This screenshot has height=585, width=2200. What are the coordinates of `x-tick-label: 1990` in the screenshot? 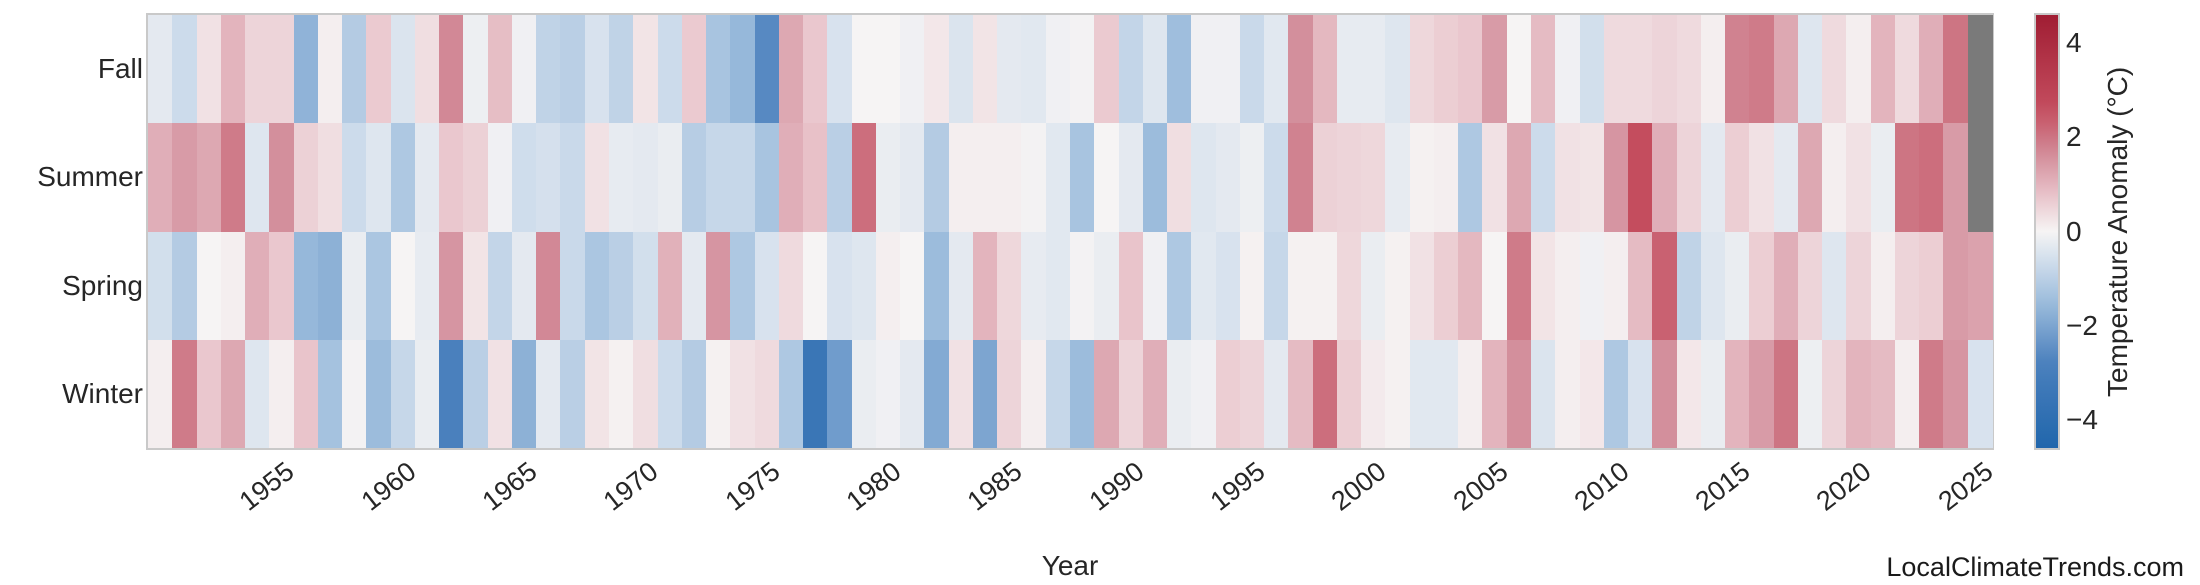 It's located at (1116, 486).